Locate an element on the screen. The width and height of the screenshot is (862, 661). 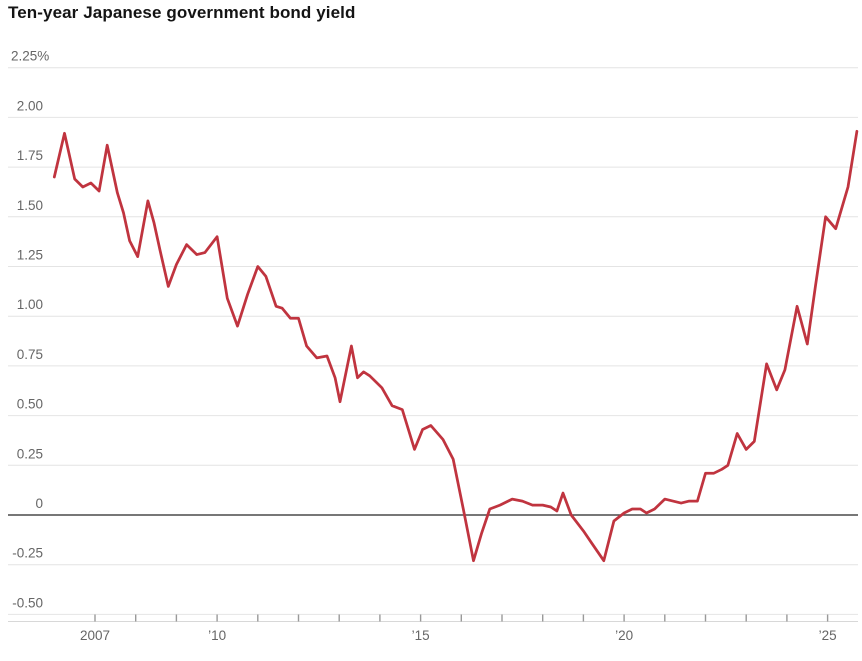
y-axis-label: -0.50 is located at coordinates (27, 602).